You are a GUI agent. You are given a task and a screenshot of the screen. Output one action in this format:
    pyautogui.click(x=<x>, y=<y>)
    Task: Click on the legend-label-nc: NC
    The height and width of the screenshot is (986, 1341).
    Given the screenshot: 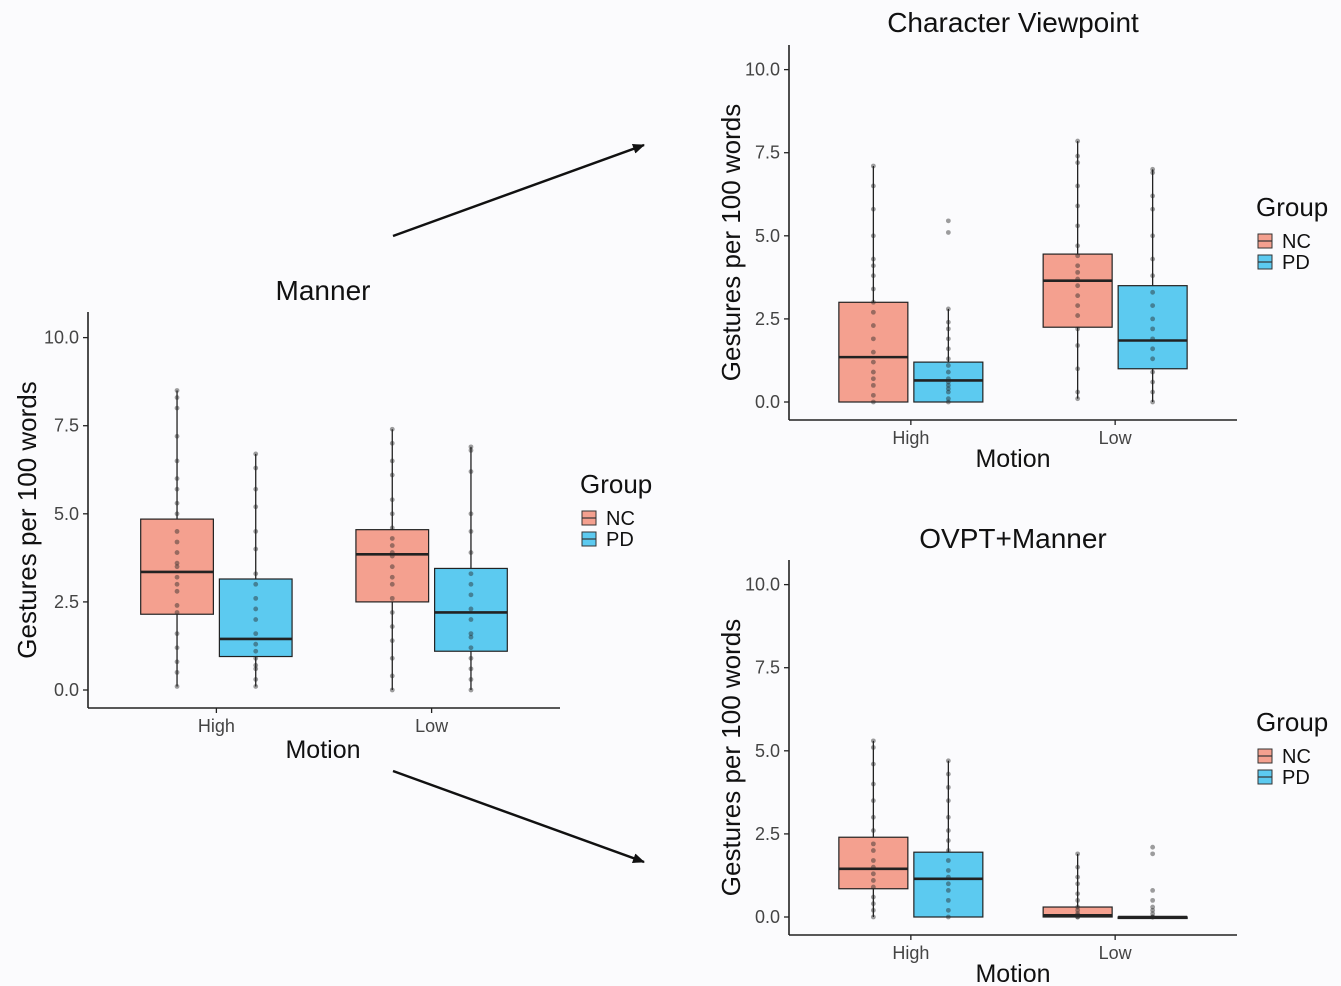 What is the action you would take?
    pyautogui.click(x=620, y=519)
    